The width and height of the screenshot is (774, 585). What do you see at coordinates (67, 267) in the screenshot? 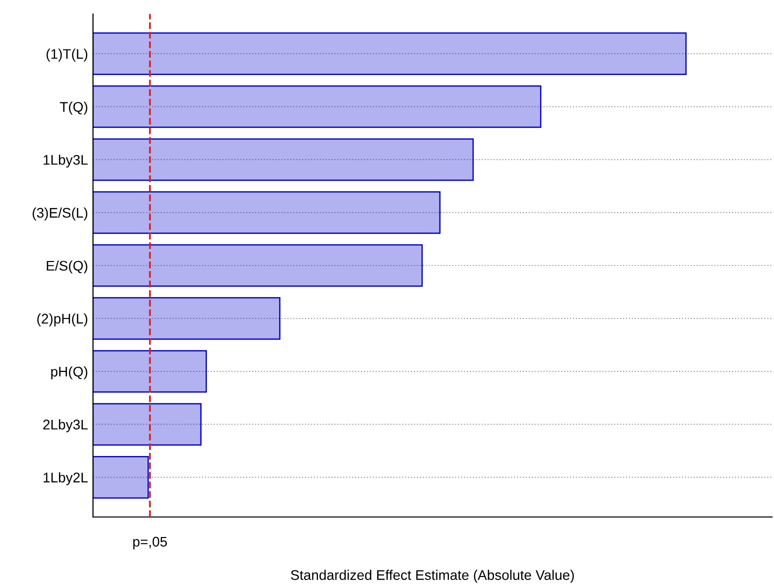
I see `y-tick-label: E/S(Q)` at bounding box center [67, 267].